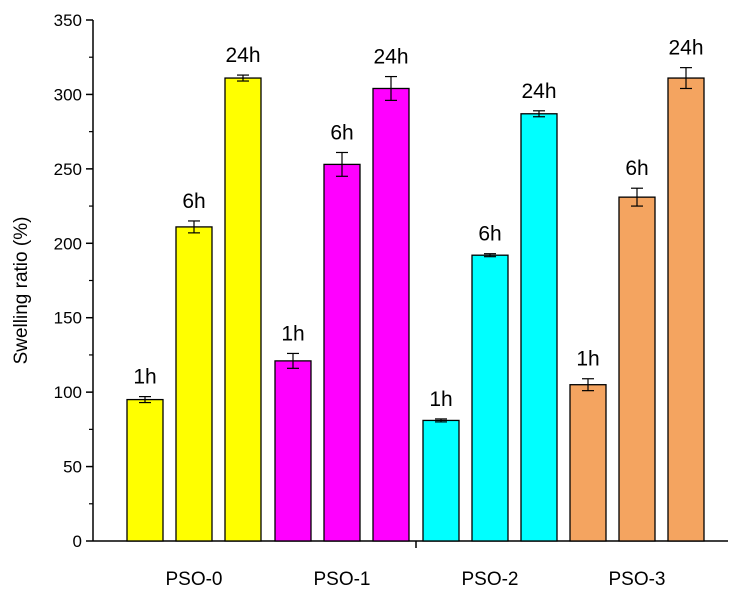 The height and width of the screenshot is (590, 732). I want to click on y-tick-label: 100, so click(68, 392).